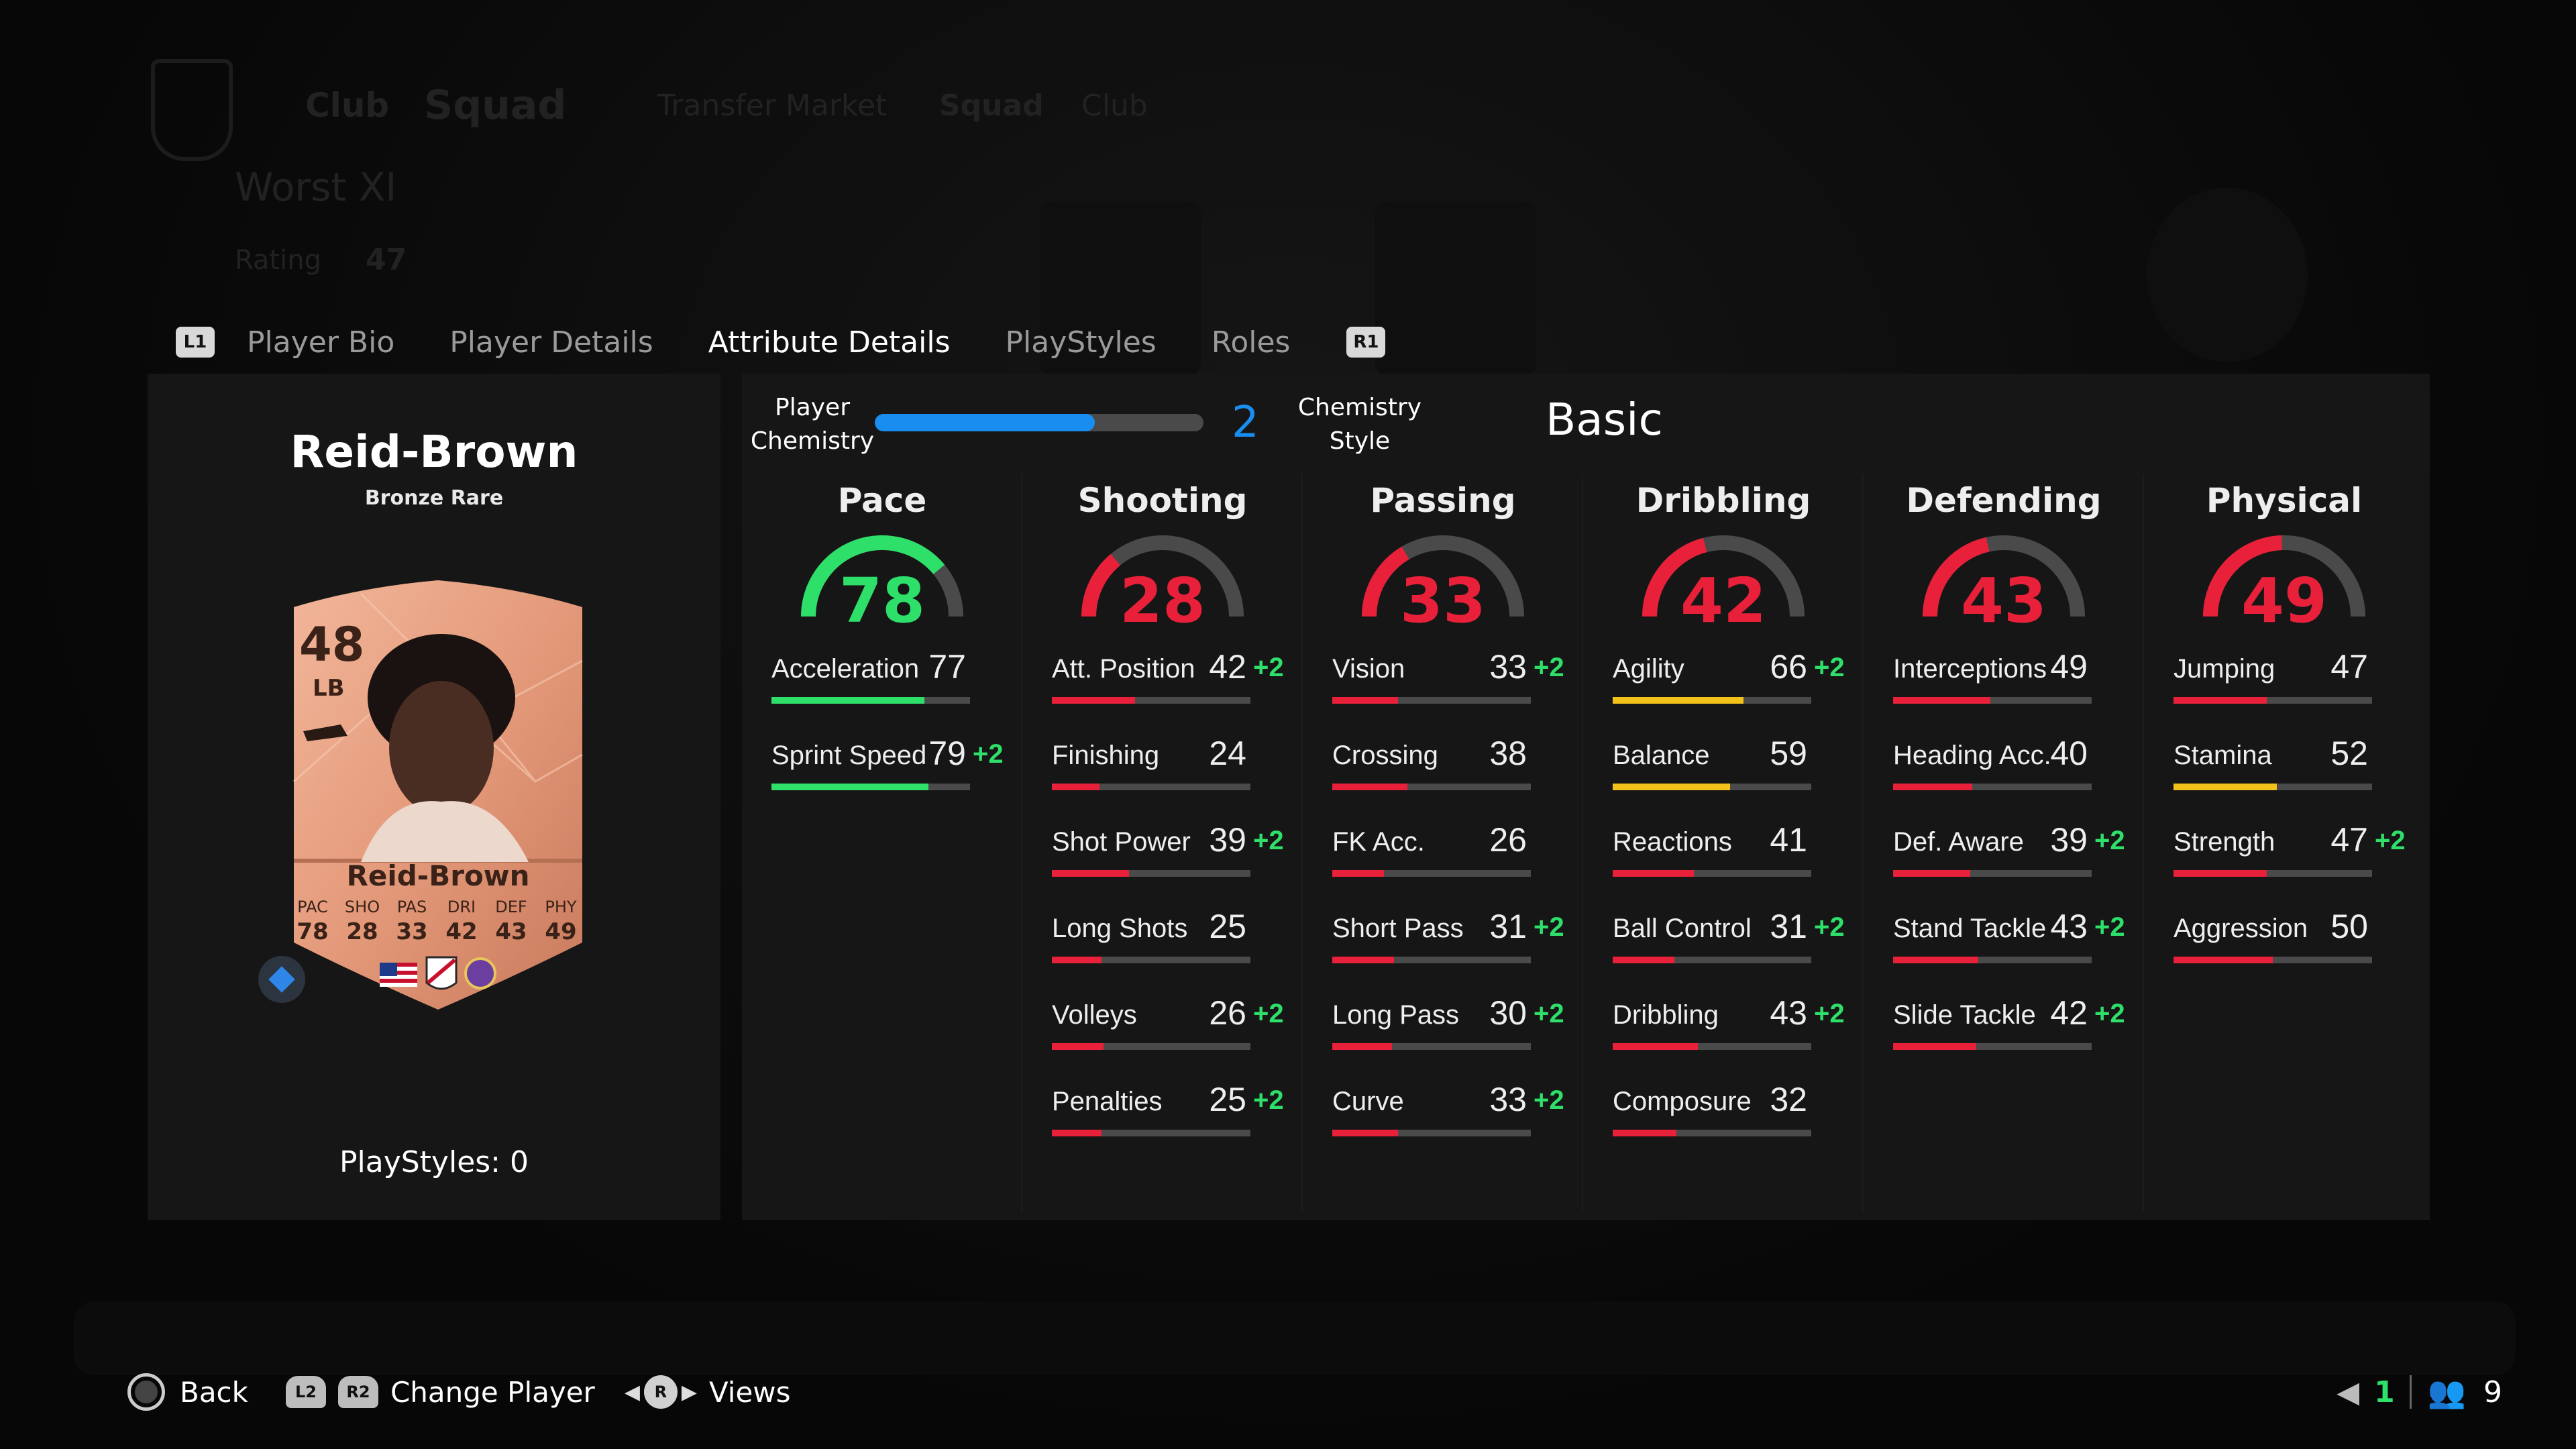 The image size is (2576, 1449). Describe the element at coordinates (1459, 849) in the screenshot. I see `attribute-row: FK Acc. 26` at that location.